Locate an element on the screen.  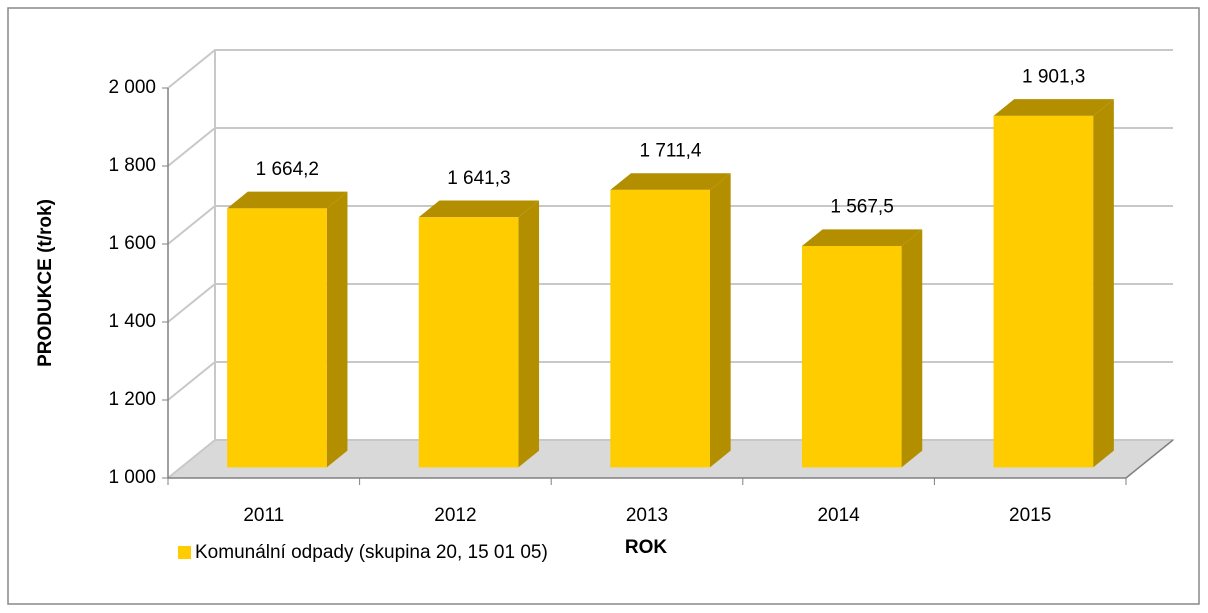
value-label: 1 664,2 is located at coordinates (287, 169).